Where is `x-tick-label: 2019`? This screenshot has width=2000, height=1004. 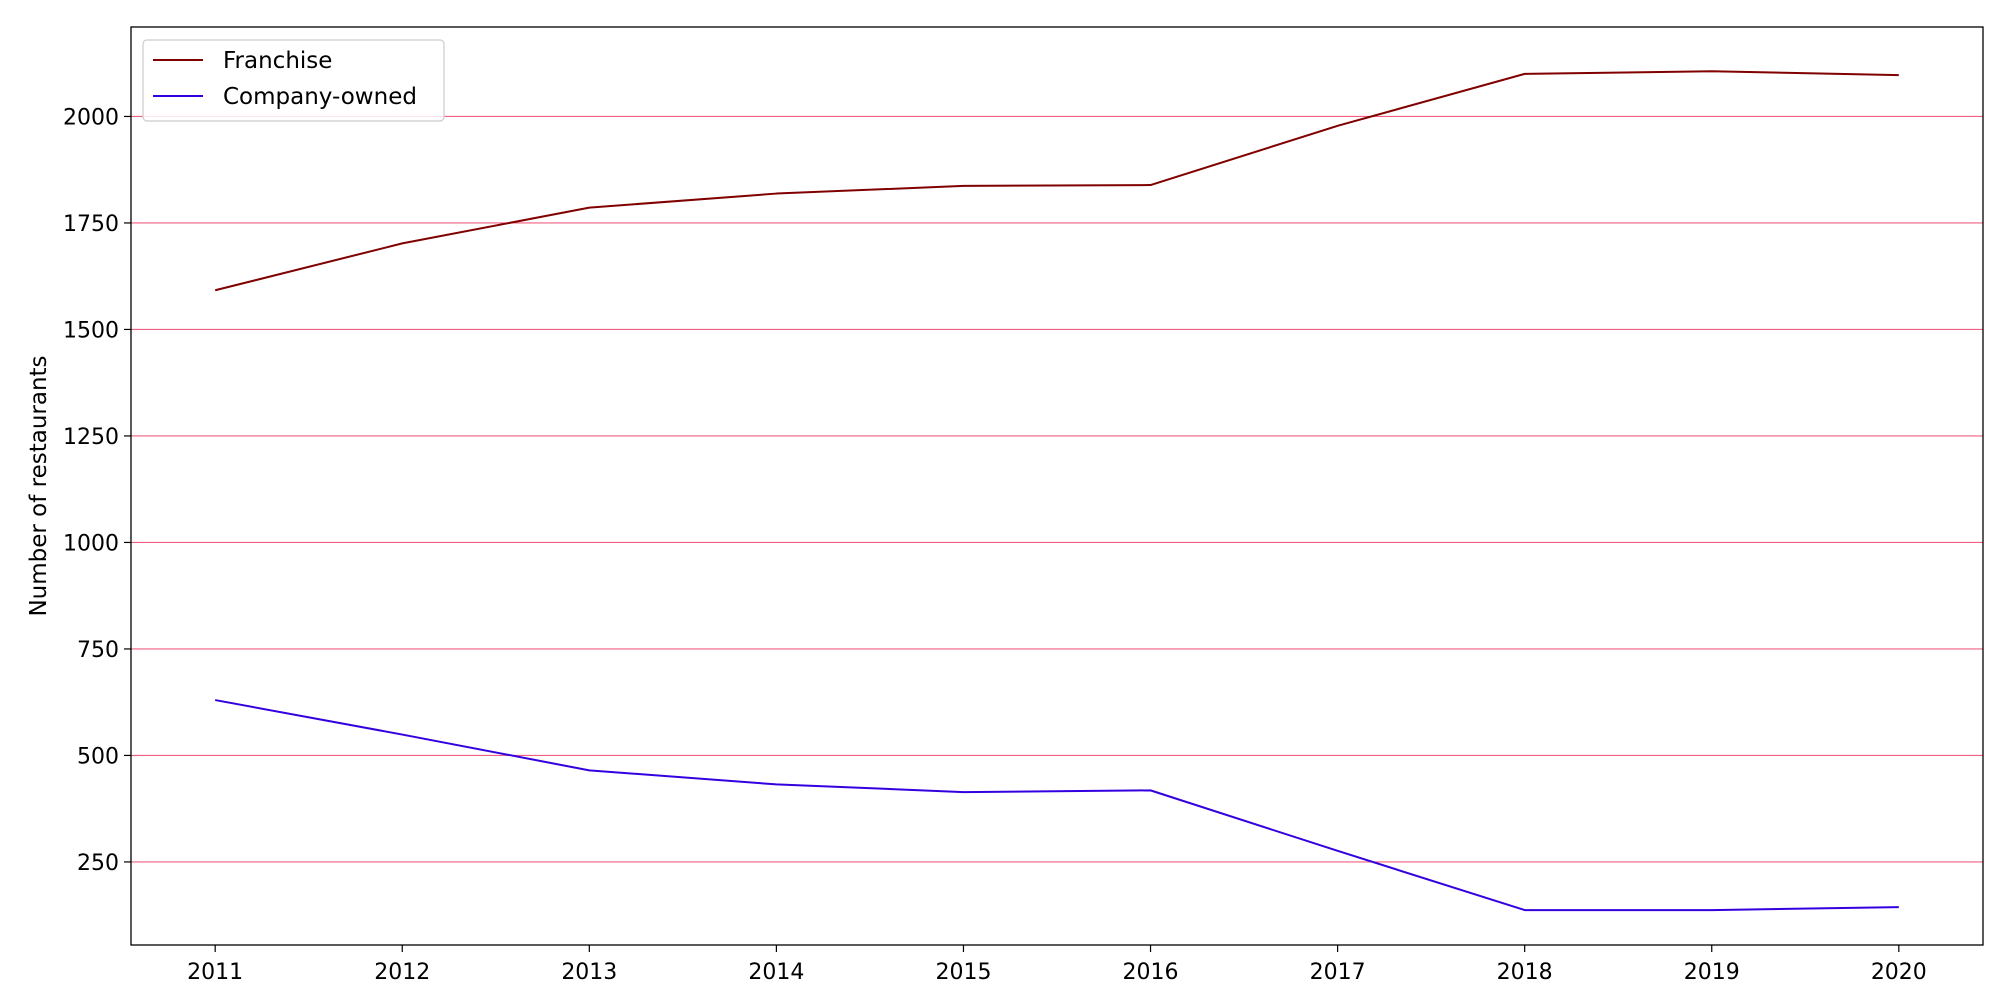 x-tick-label: 2019 is located at coordinates (1712, 972).